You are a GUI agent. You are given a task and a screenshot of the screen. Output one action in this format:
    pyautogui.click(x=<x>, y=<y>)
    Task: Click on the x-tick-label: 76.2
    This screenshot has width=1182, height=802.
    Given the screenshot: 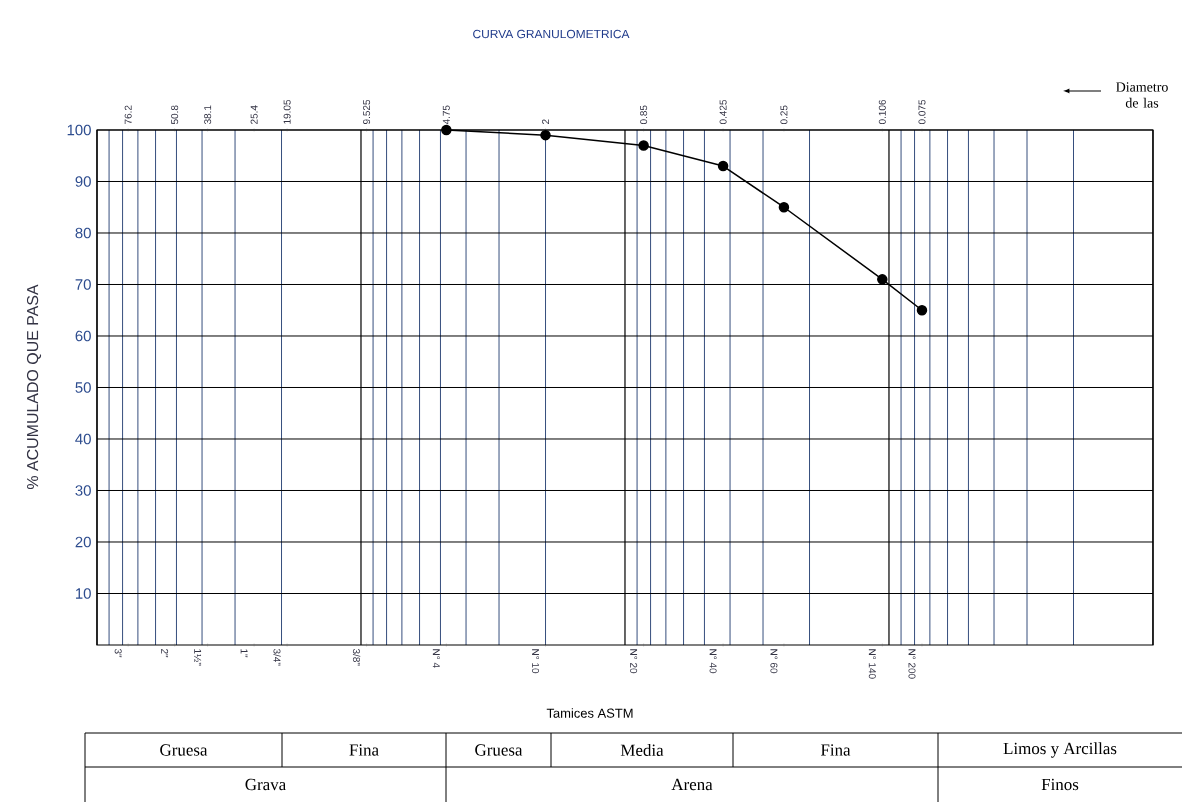 What is the action you would take?
    pyautogui.click(x=128, y=114)
    